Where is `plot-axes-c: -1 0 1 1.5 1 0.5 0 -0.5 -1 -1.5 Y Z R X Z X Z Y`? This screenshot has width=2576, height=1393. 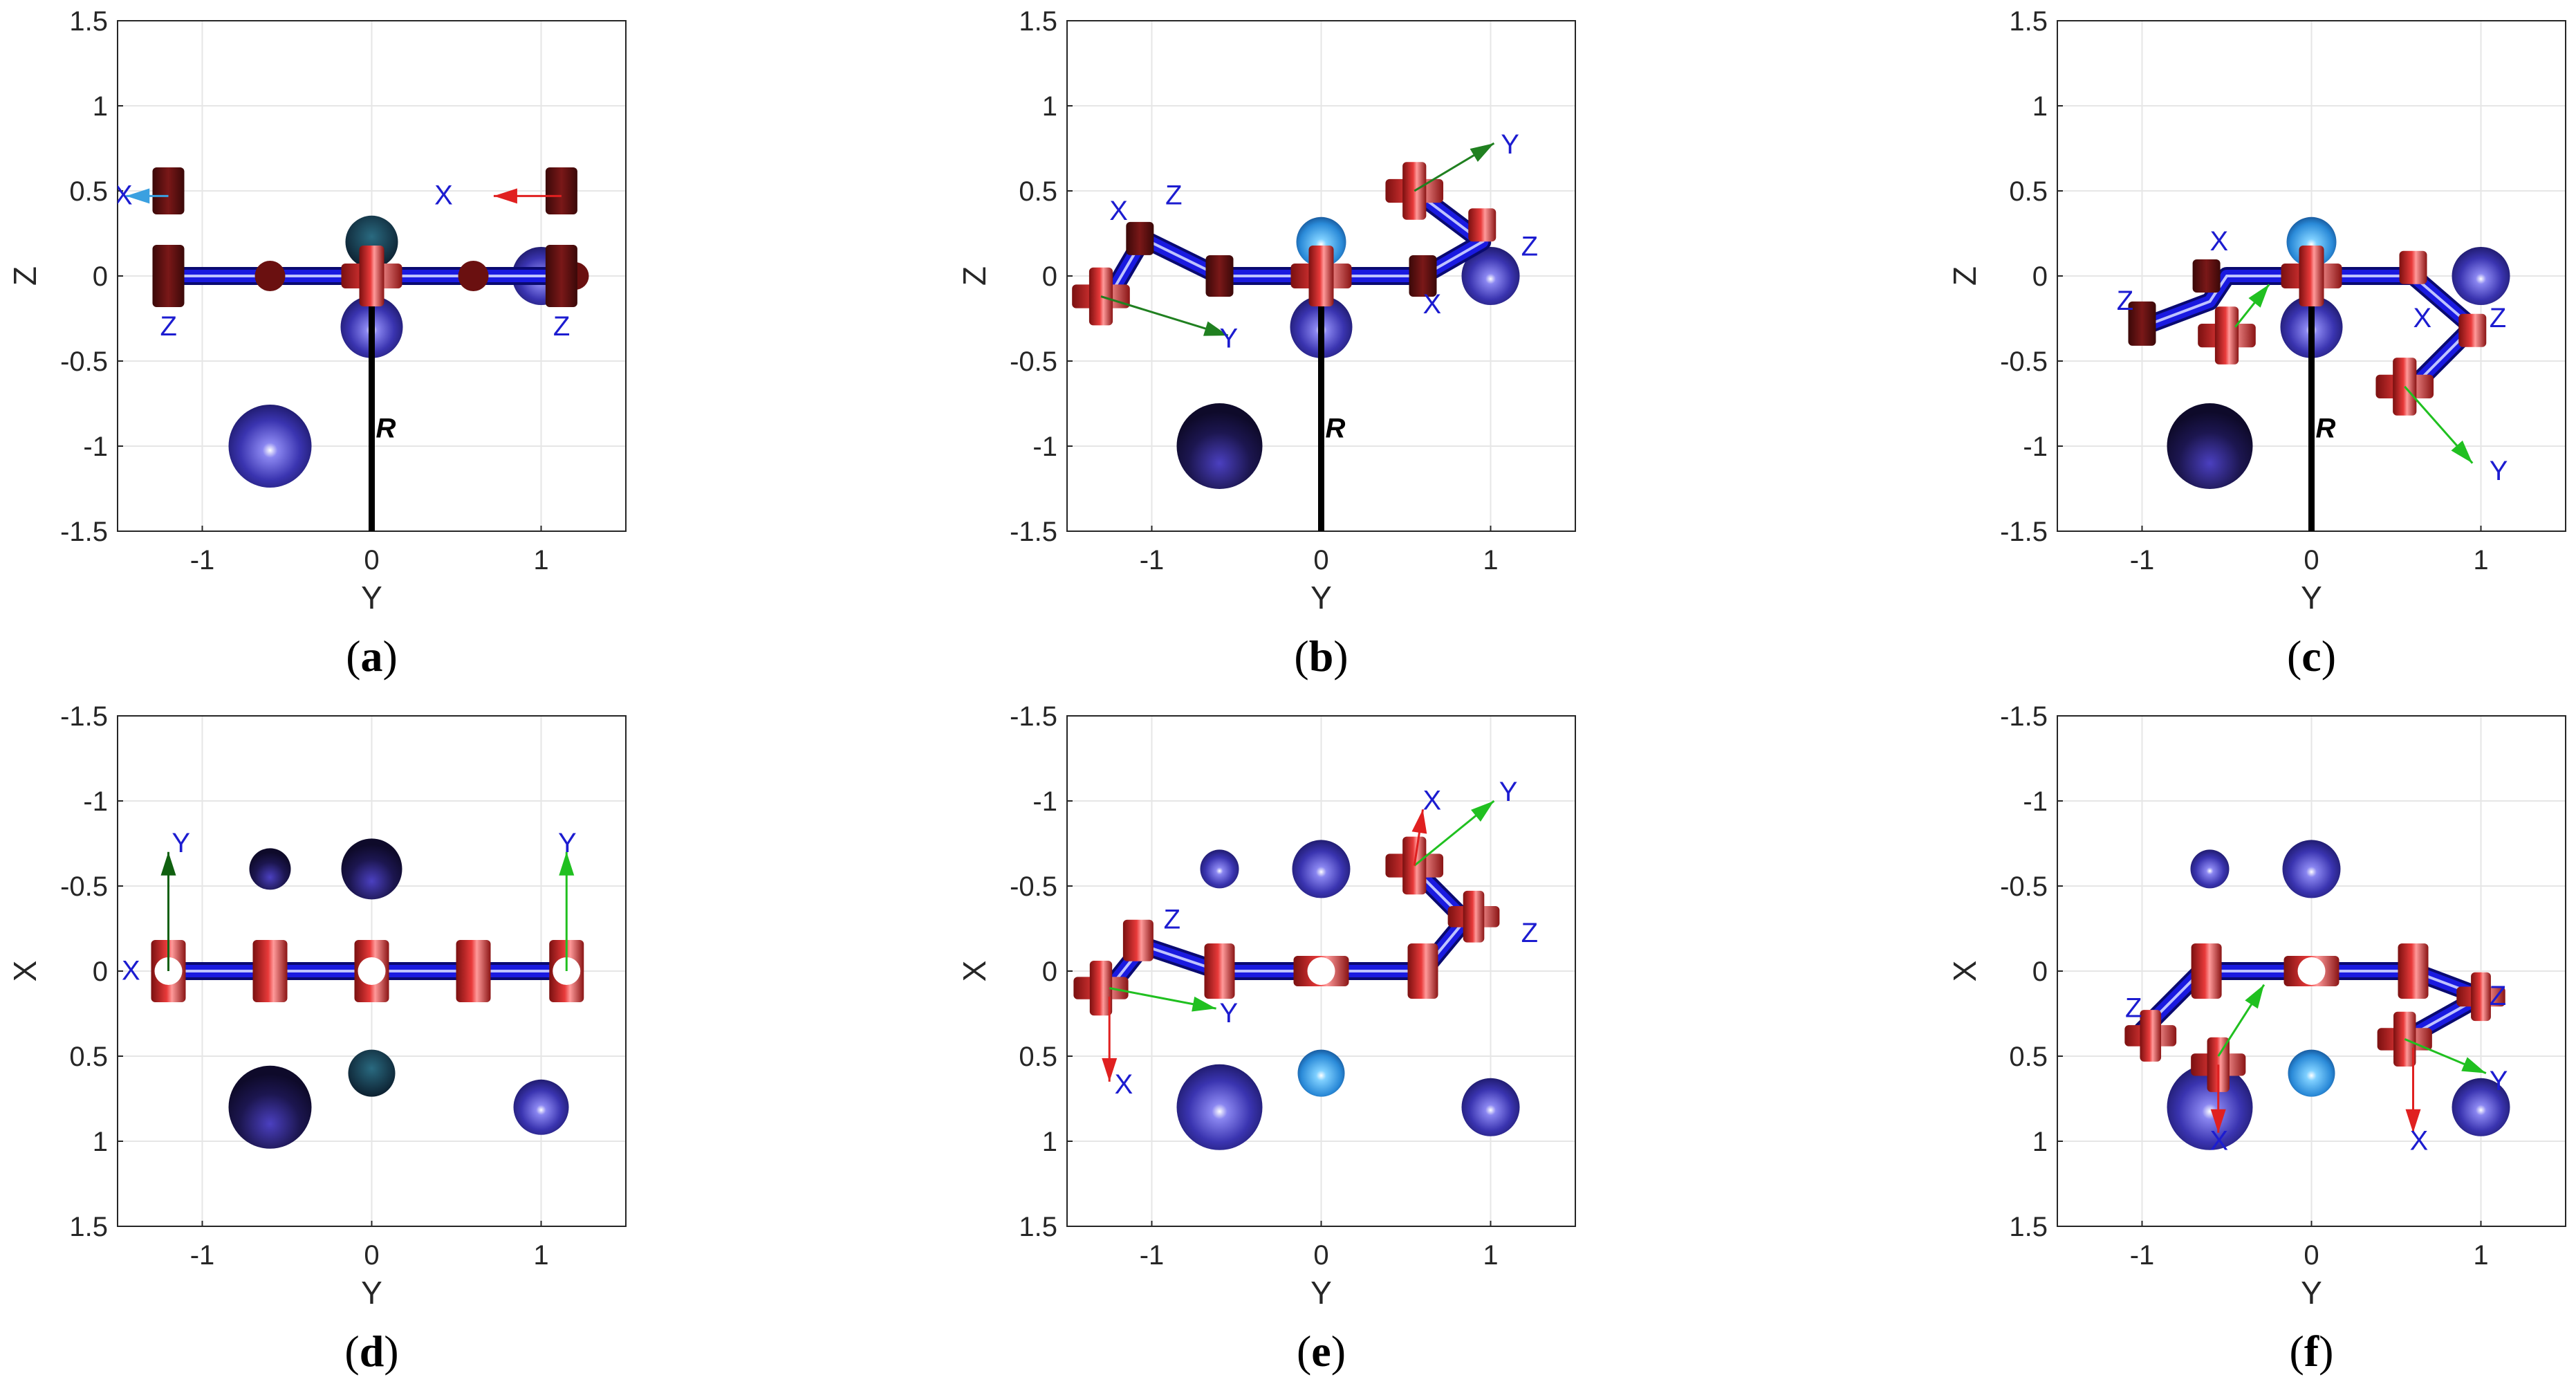
plot-axes-c: -1 0 1 1.5 1 0.5 0 -0.5 -1 -1.5 Y Z R X Z X Z Y is located at coordinates (2257, 311).